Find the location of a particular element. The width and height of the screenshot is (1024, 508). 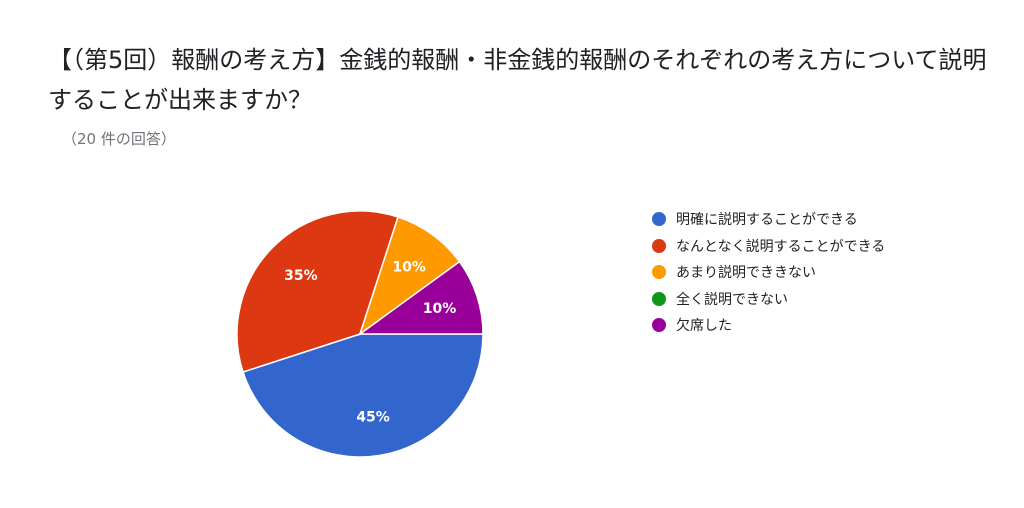

legend-item: あまり説明でききない is located at coordinates (768, 272).